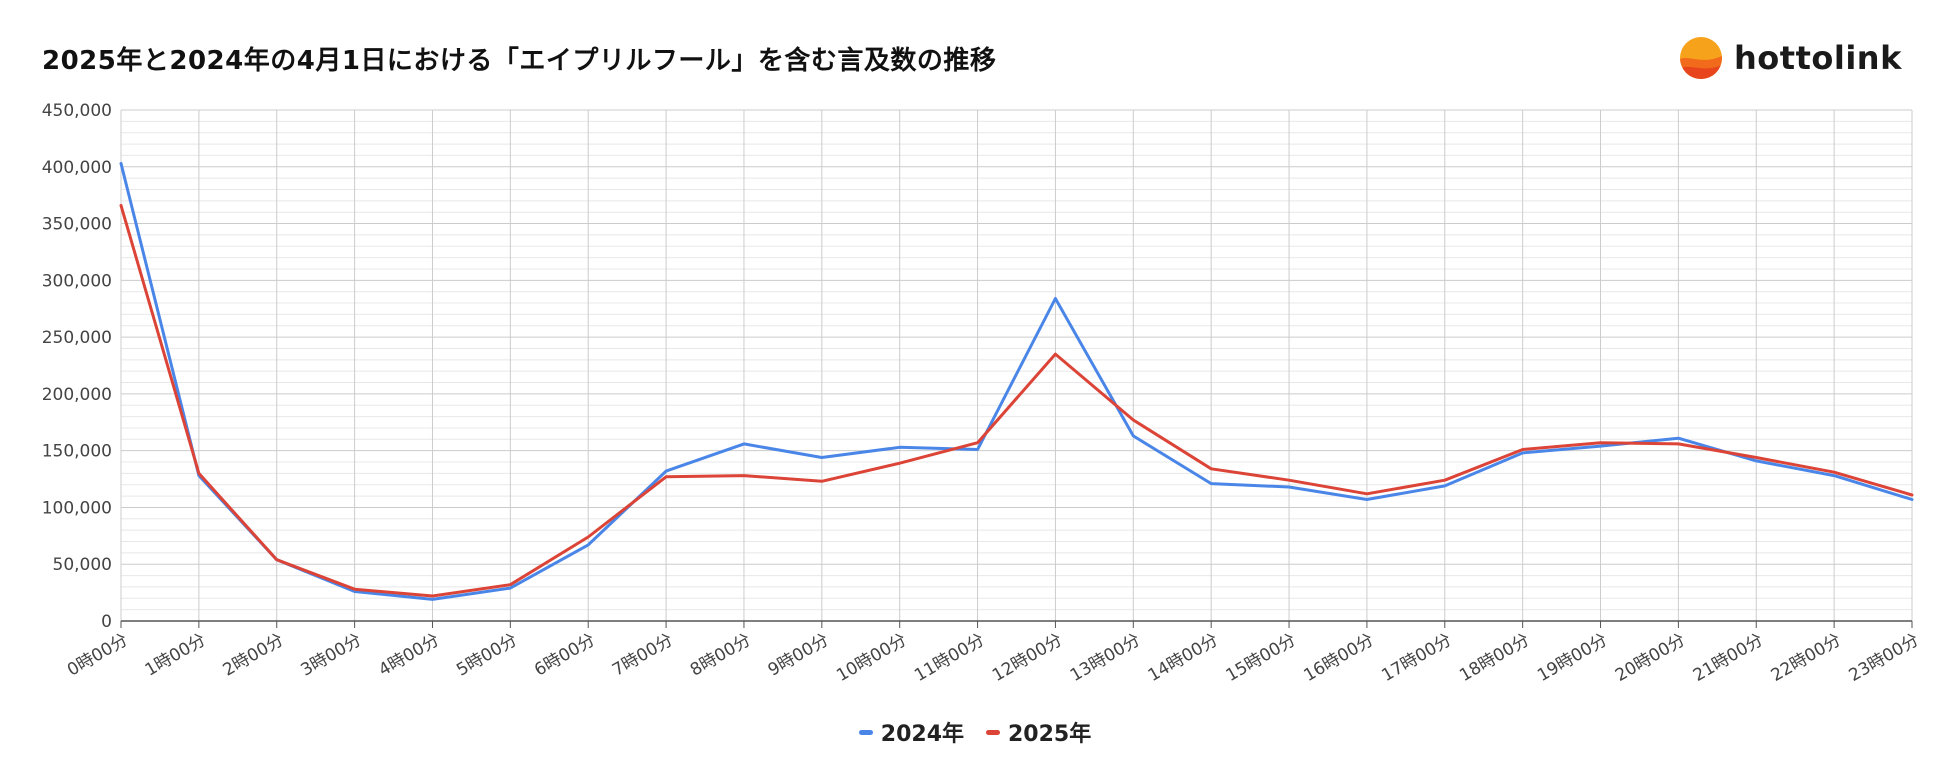 This screenshot has width=1950, height=769. Describe the element at coordinates (77, 395) in the screenshot. I see `y-tick-label: 200,000` at that location.